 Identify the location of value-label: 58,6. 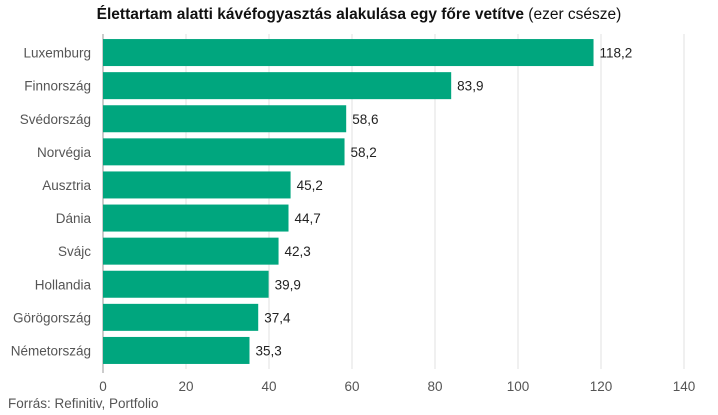
(365, 119).